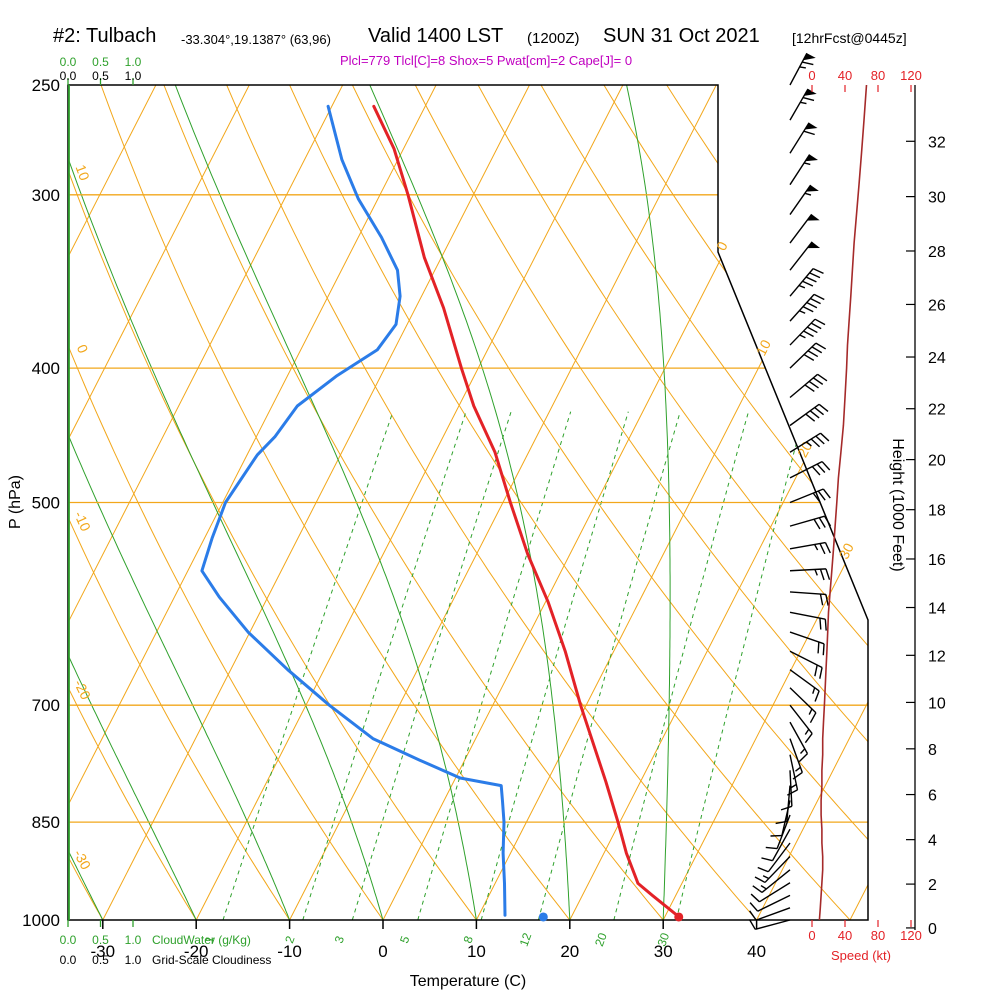 This screenshot has width=1000, height=1000. I want to click on svg-text: -20, so click(82, 689).